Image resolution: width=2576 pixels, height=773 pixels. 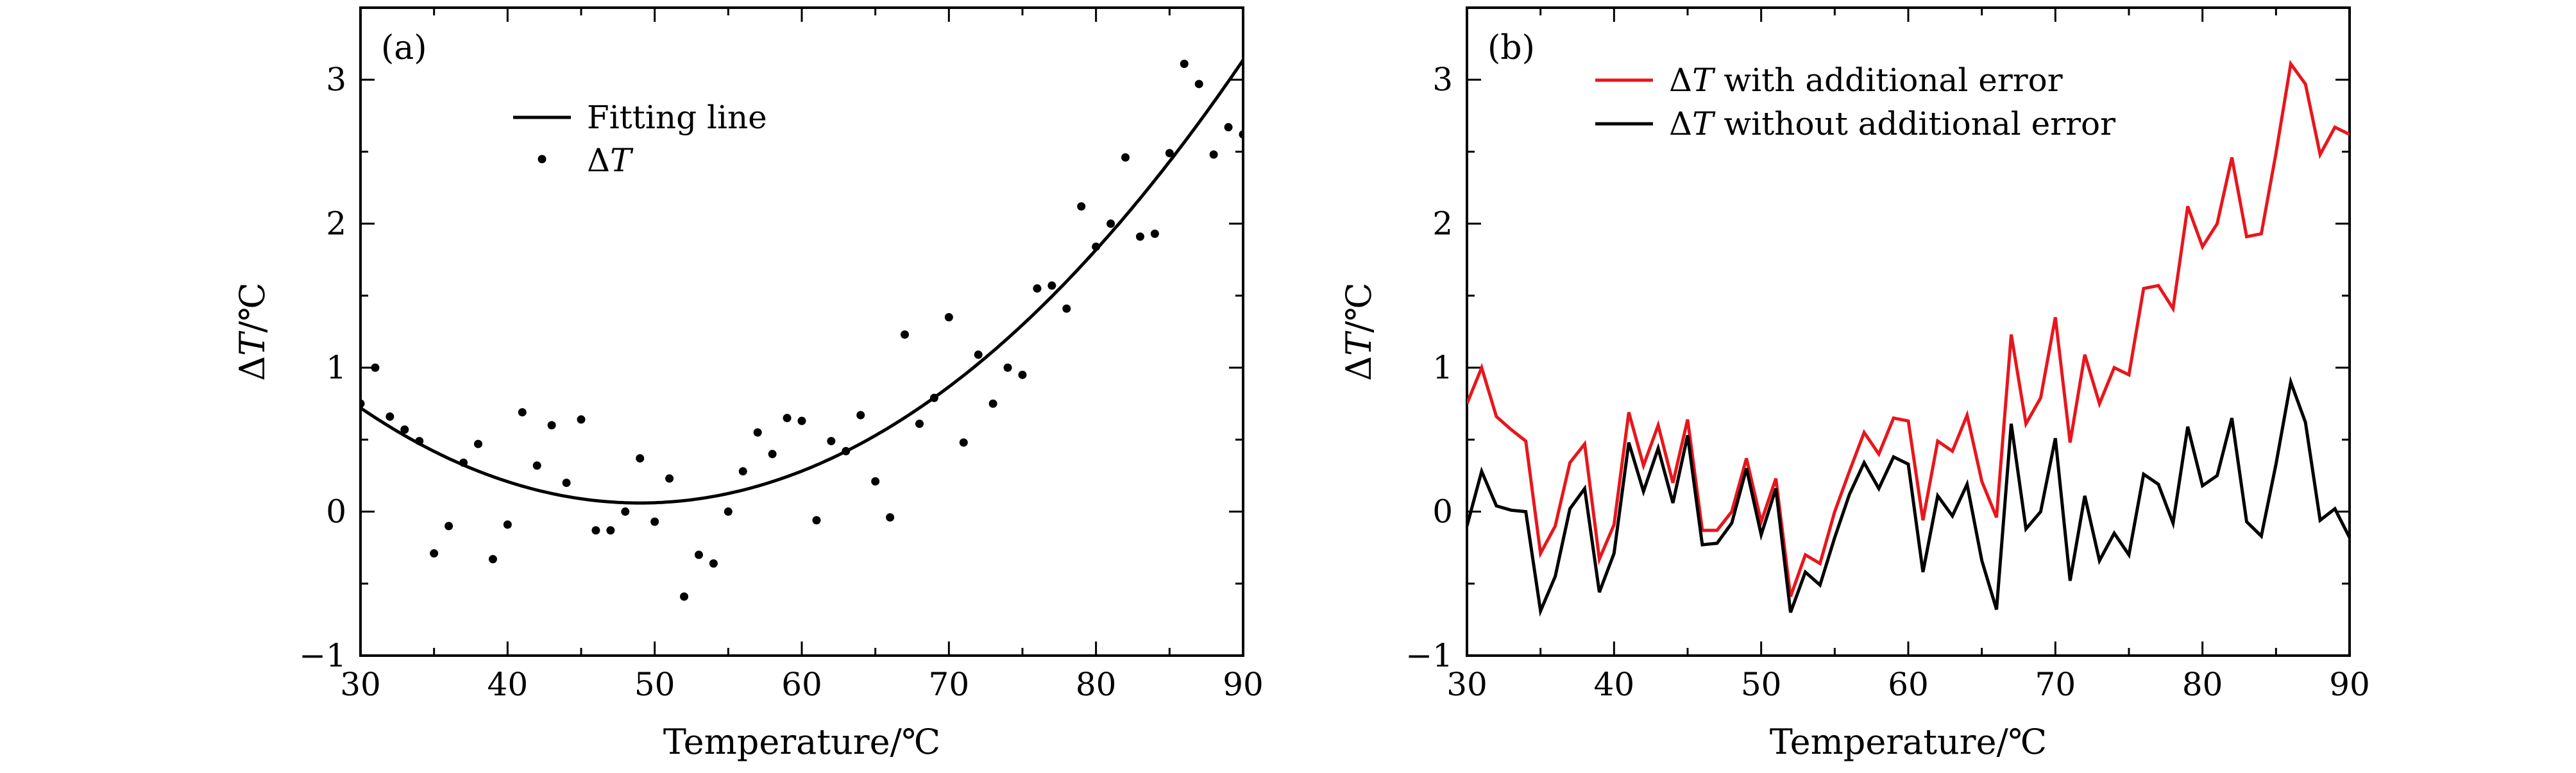 What do you see at coordinates (1892, 123) in the screenshot?
I see `legend-label-without-error: ΔT without additional error` at bounding box center [1892, 123].